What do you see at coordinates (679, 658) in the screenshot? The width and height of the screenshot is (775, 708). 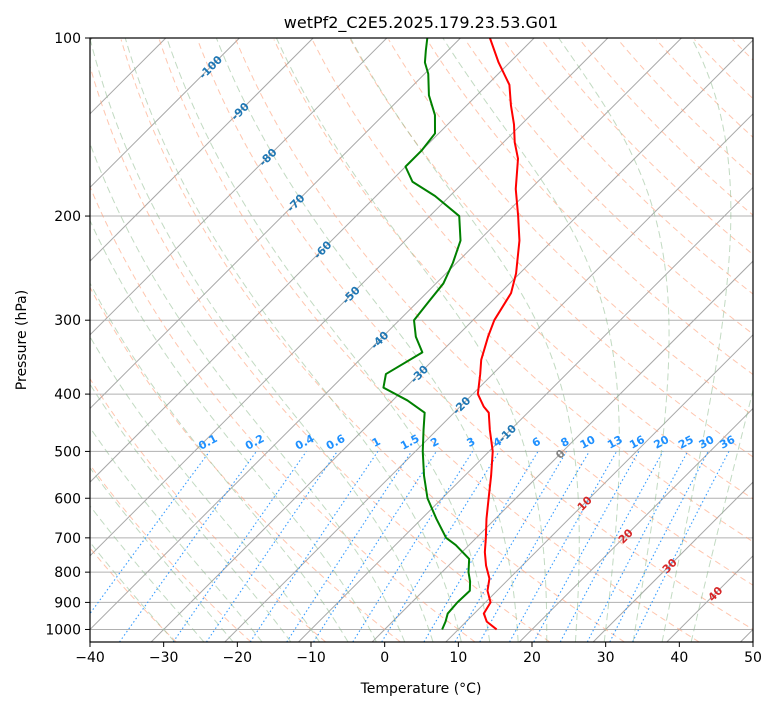 I see `x-tick-label: 40` at bounding box center [679, 658].